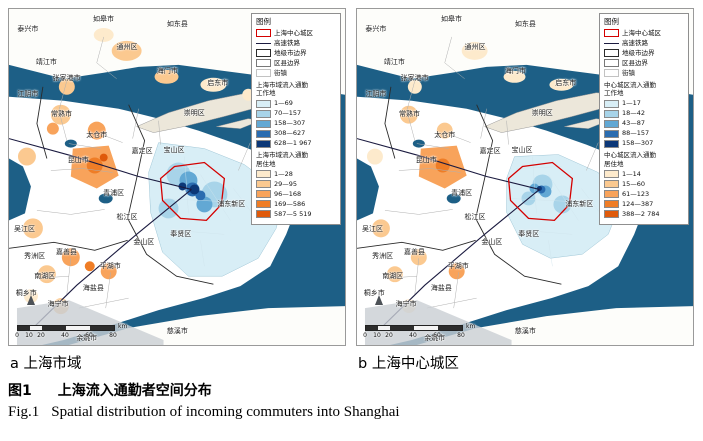  I want to click on legend-class-row: 43—87, so click(644, 123).